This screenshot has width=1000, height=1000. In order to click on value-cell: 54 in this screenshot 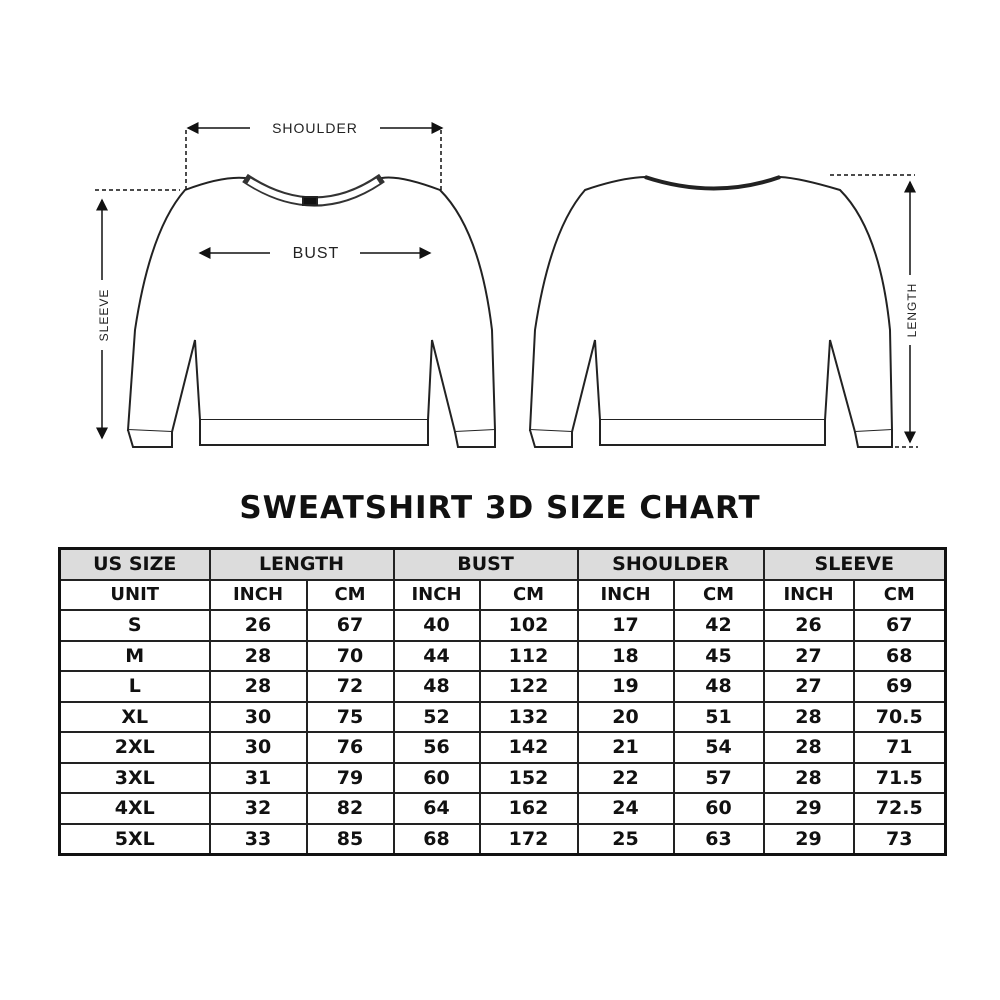, I will do `click(718, 747)`.